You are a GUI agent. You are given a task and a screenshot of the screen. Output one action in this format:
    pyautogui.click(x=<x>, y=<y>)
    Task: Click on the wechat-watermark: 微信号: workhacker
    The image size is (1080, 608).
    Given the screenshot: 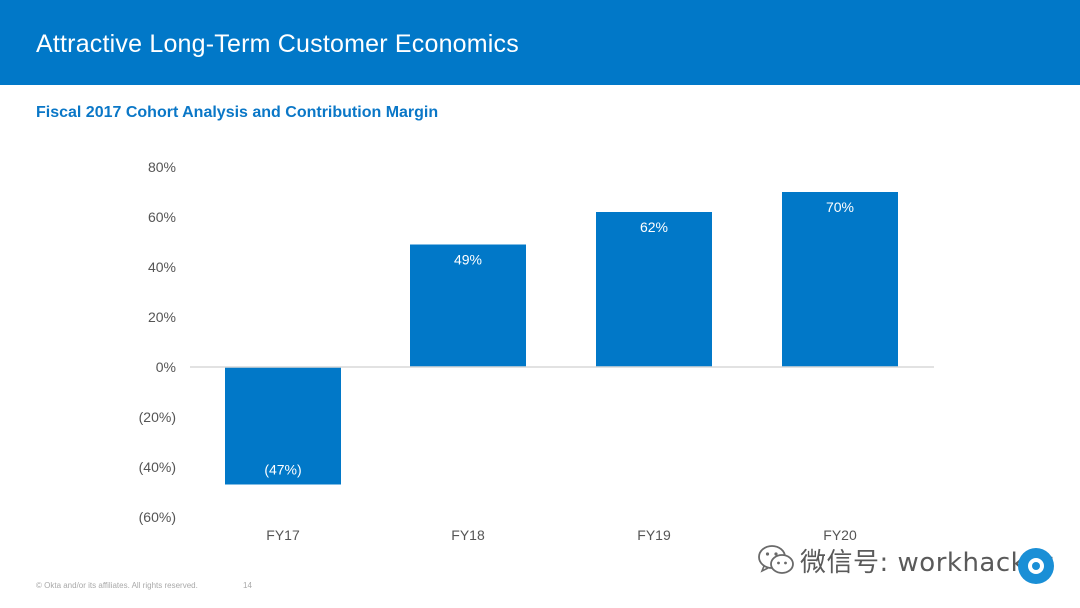 What is the action you would take?
    pyautogui.click(x=904, y=560)
    